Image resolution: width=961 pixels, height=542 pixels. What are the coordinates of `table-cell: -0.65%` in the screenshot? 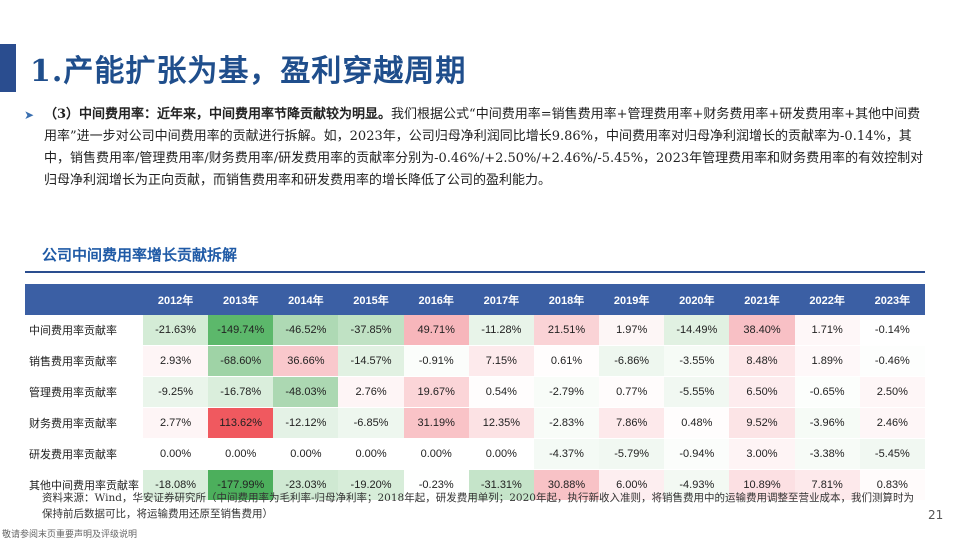 It's located at (827, 392).